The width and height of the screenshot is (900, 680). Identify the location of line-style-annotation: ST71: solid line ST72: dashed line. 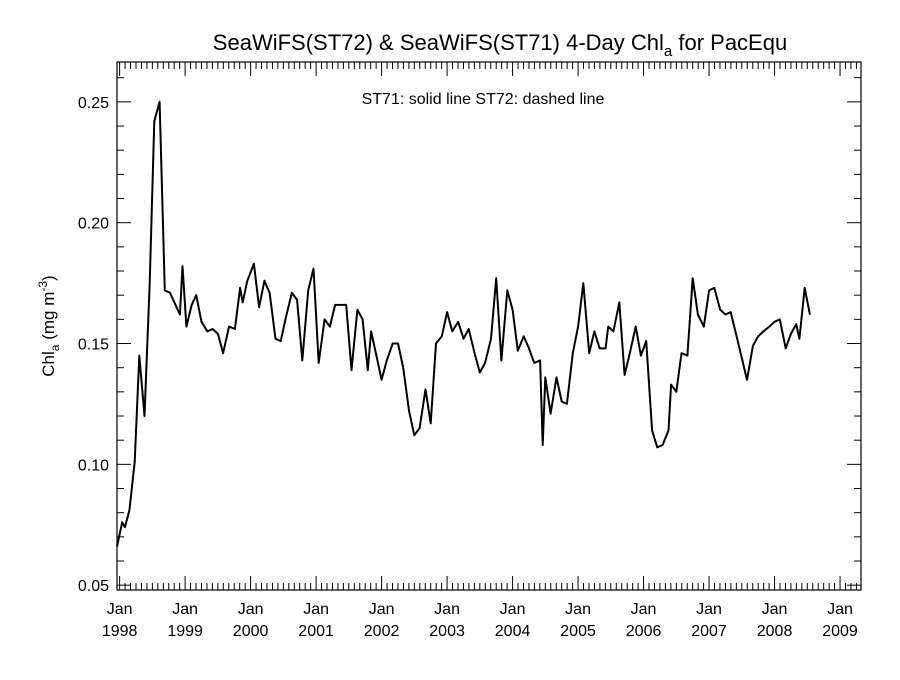
(483, 99).